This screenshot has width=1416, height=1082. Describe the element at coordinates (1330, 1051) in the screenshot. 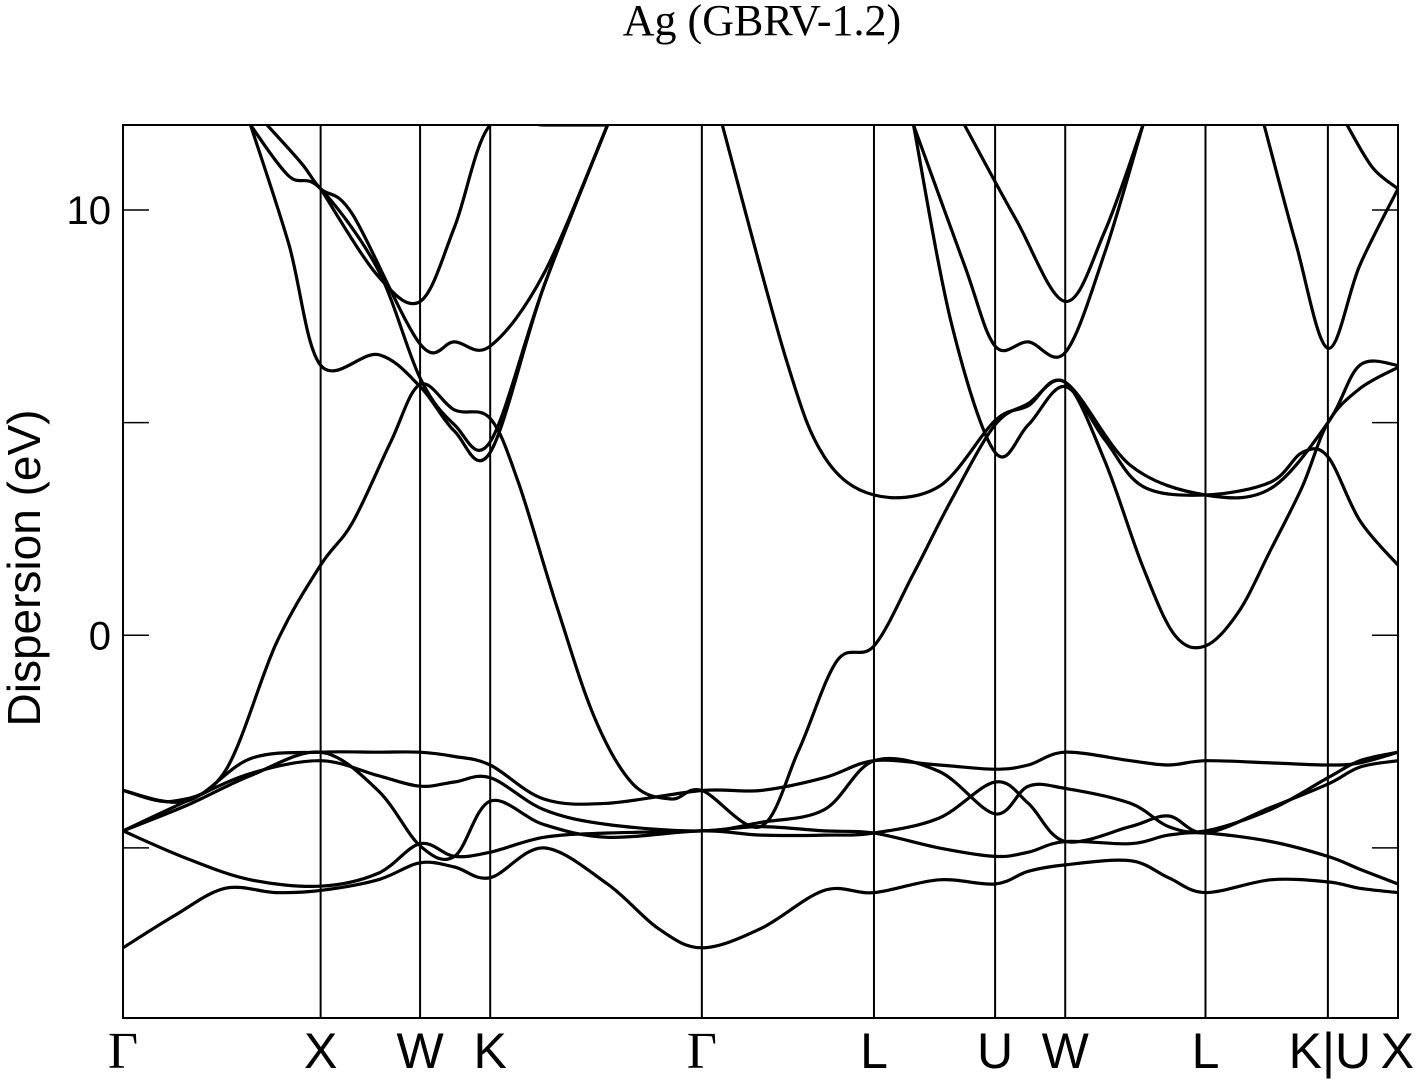

I see `x-tick-label: K|U` at that location.